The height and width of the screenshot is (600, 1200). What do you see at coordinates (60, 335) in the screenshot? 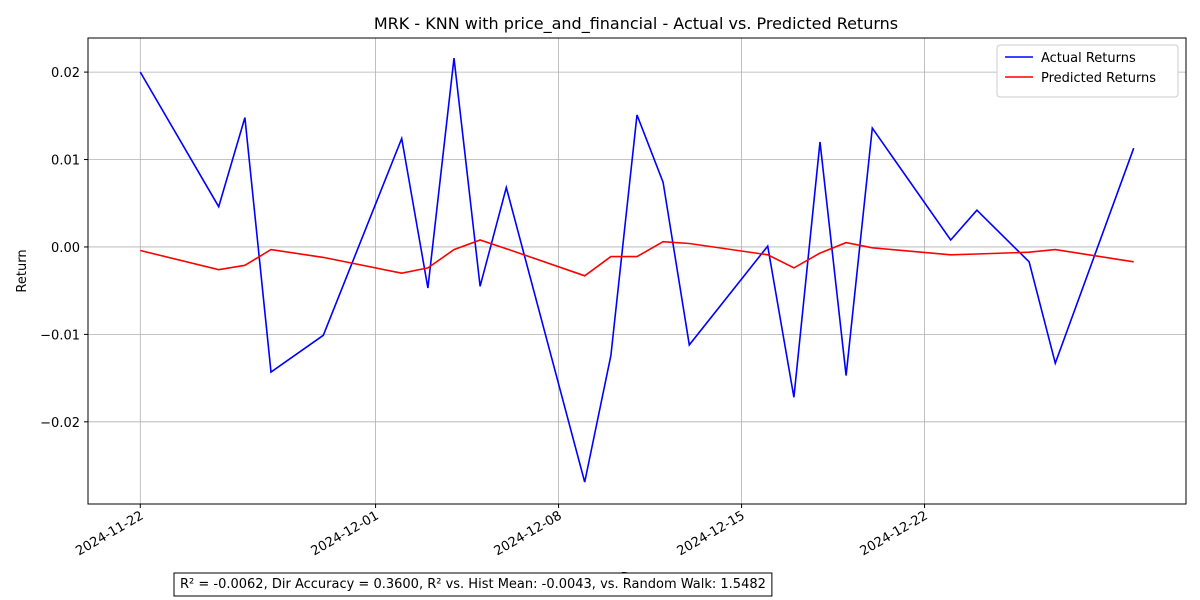
I see `y-tick-label: −0.01` at bounding box center [60, 335].